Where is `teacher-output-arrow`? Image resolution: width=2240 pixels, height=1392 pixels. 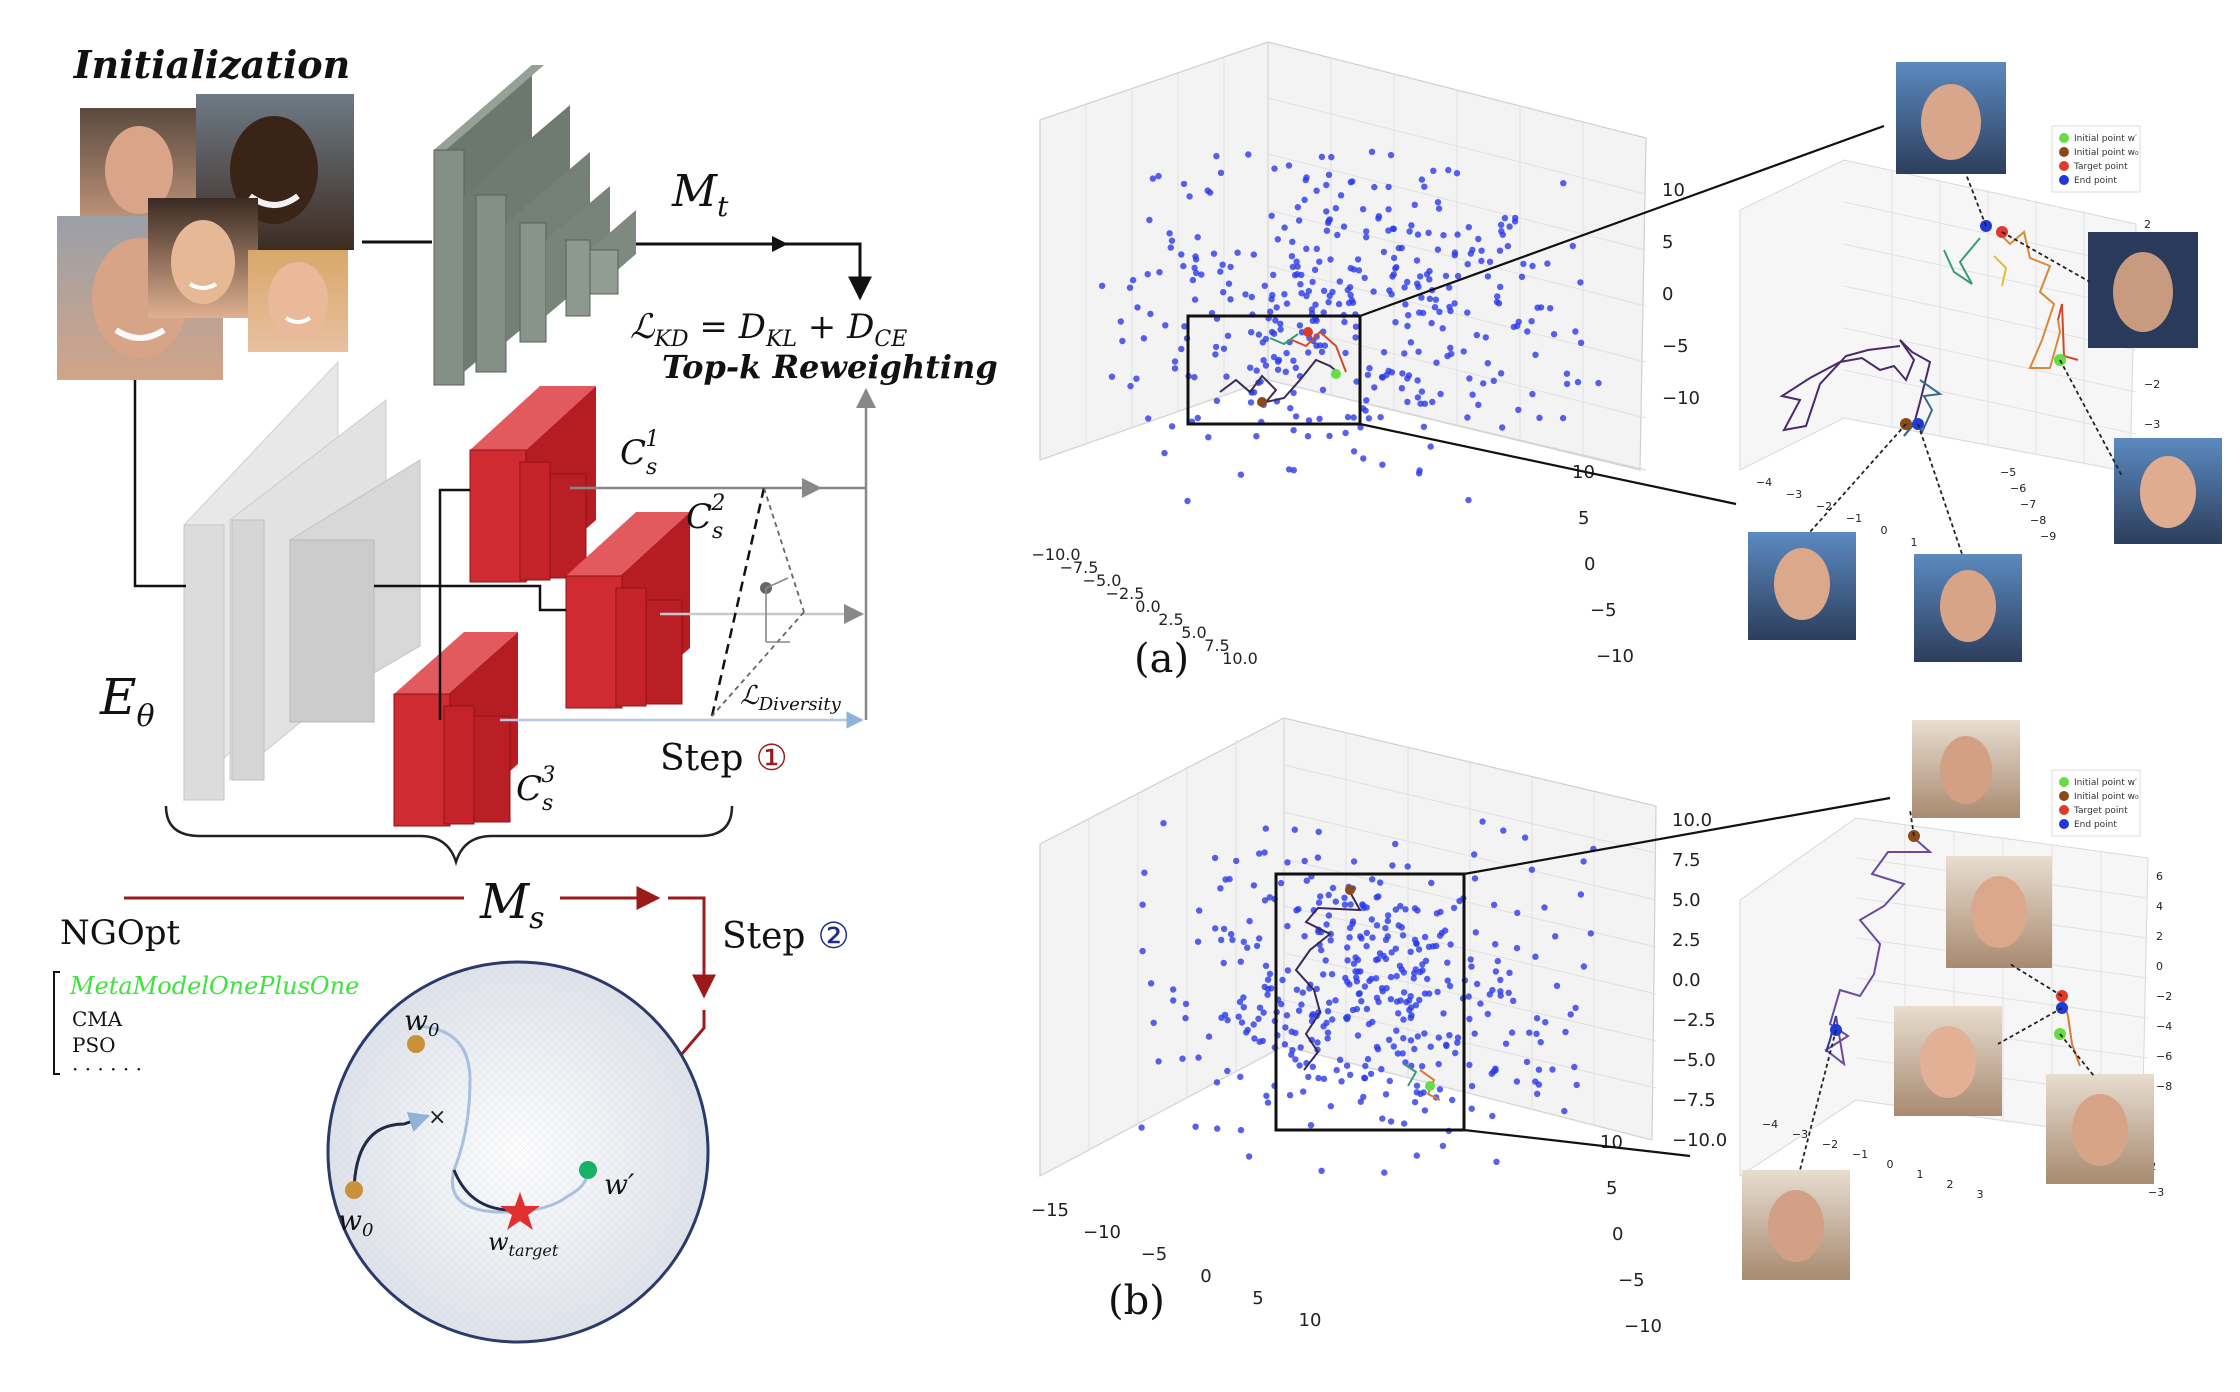
teacher-output-arrow is located at coordinates (754, 271).